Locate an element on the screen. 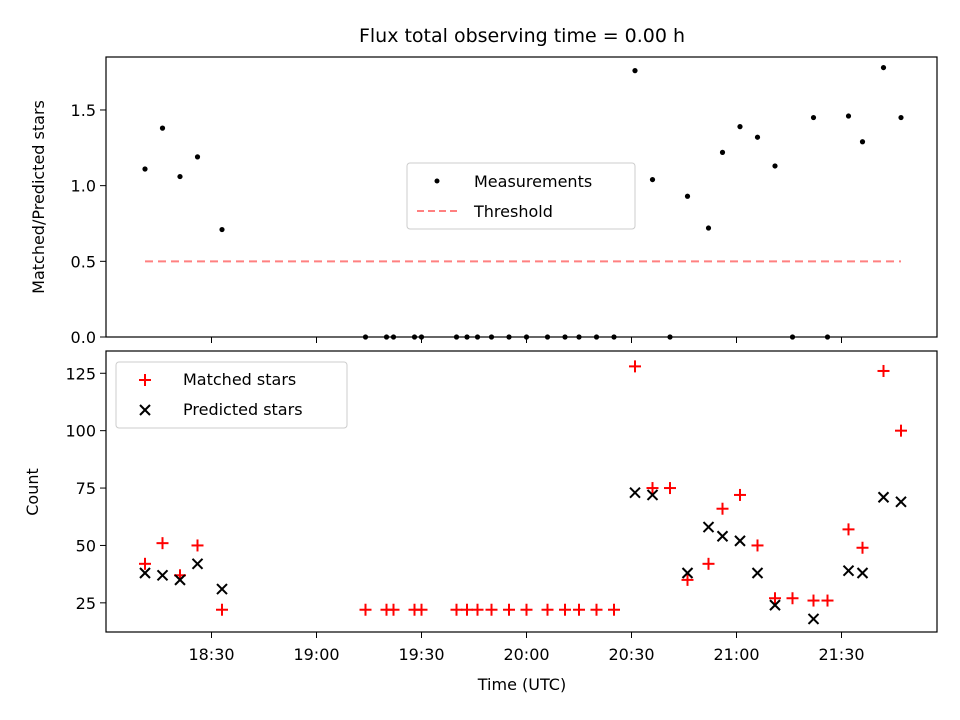  bottom-x-tick-label: 20:00 is located at coordinates (526, 654).